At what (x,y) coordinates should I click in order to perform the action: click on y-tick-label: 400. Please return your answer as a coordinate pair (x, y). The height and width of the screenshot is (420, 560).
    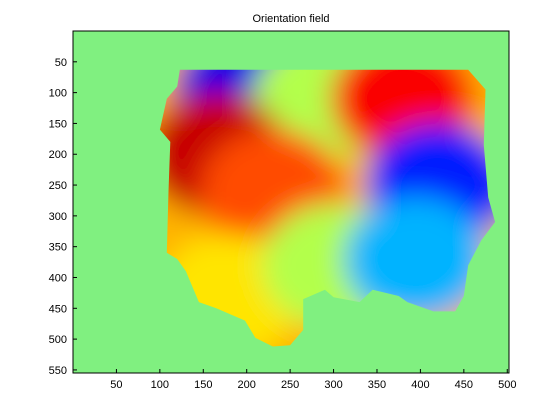
    Looking at the image, I should click on (58, 278).